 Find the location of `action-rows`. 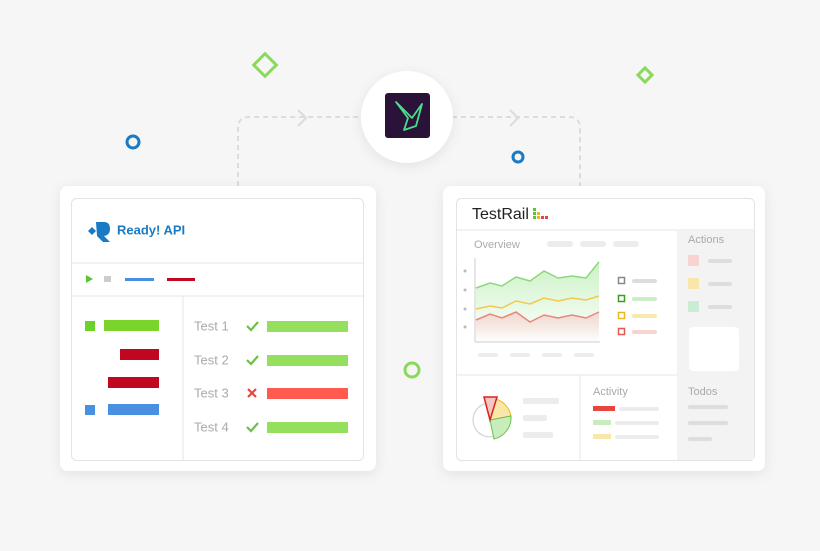

action-rows is located at coordinates (713, 313).